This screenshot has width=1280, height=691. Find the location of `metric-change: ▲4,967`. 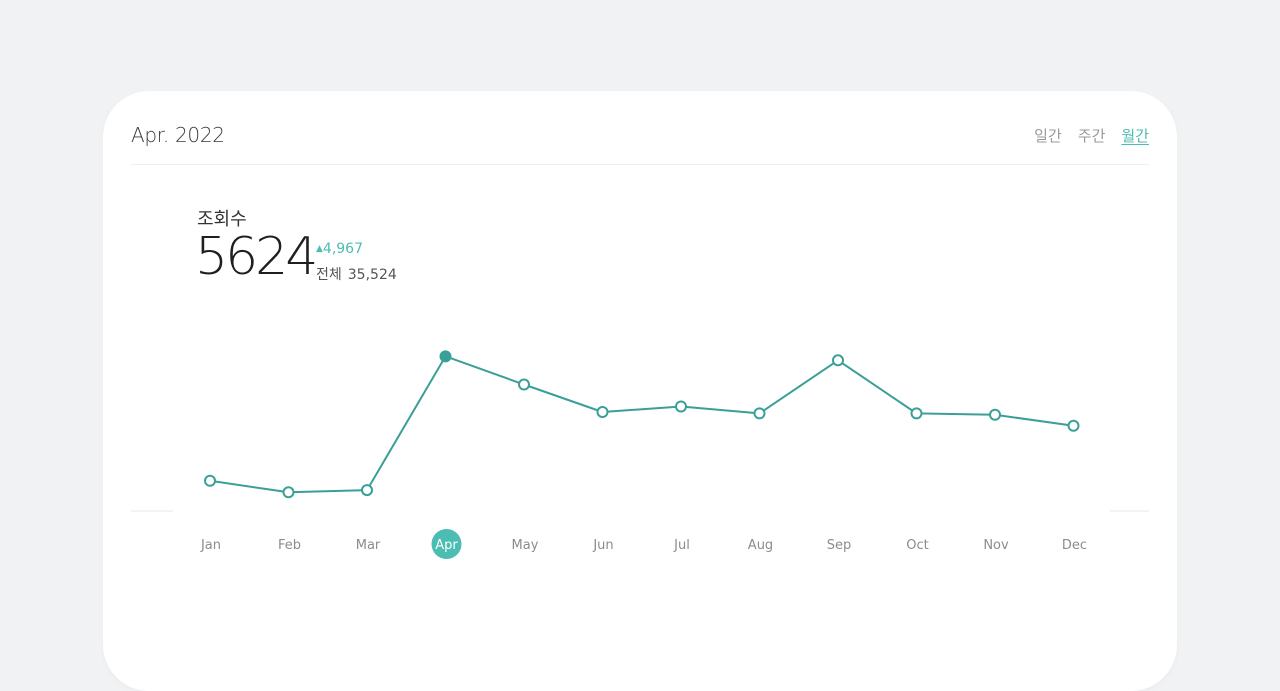

metric-change: ▲4,967 is located at coordinates (339, 249).